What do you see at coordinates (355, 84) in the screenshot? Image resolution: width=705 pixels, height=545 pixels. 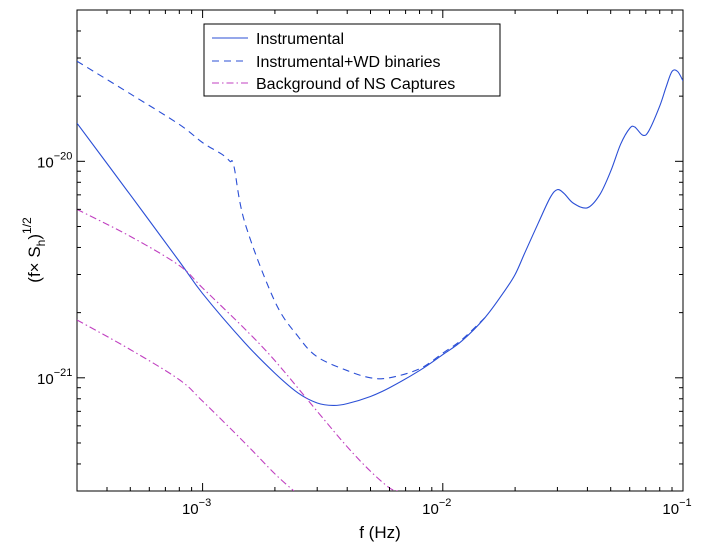 I see `legend-label-ns-captures: Background of NS Captures` at bounding box center [355, 84].